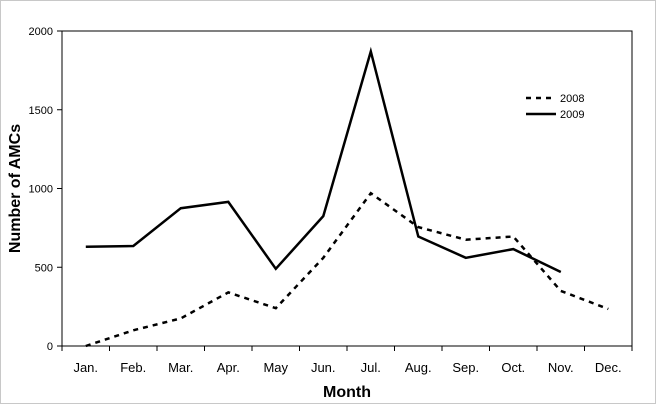 This screenshot has width=656, height=404. Describe the element at coordinates (418, 367) in the screenshot. I see `x-tick-label: Aug.` at that location.